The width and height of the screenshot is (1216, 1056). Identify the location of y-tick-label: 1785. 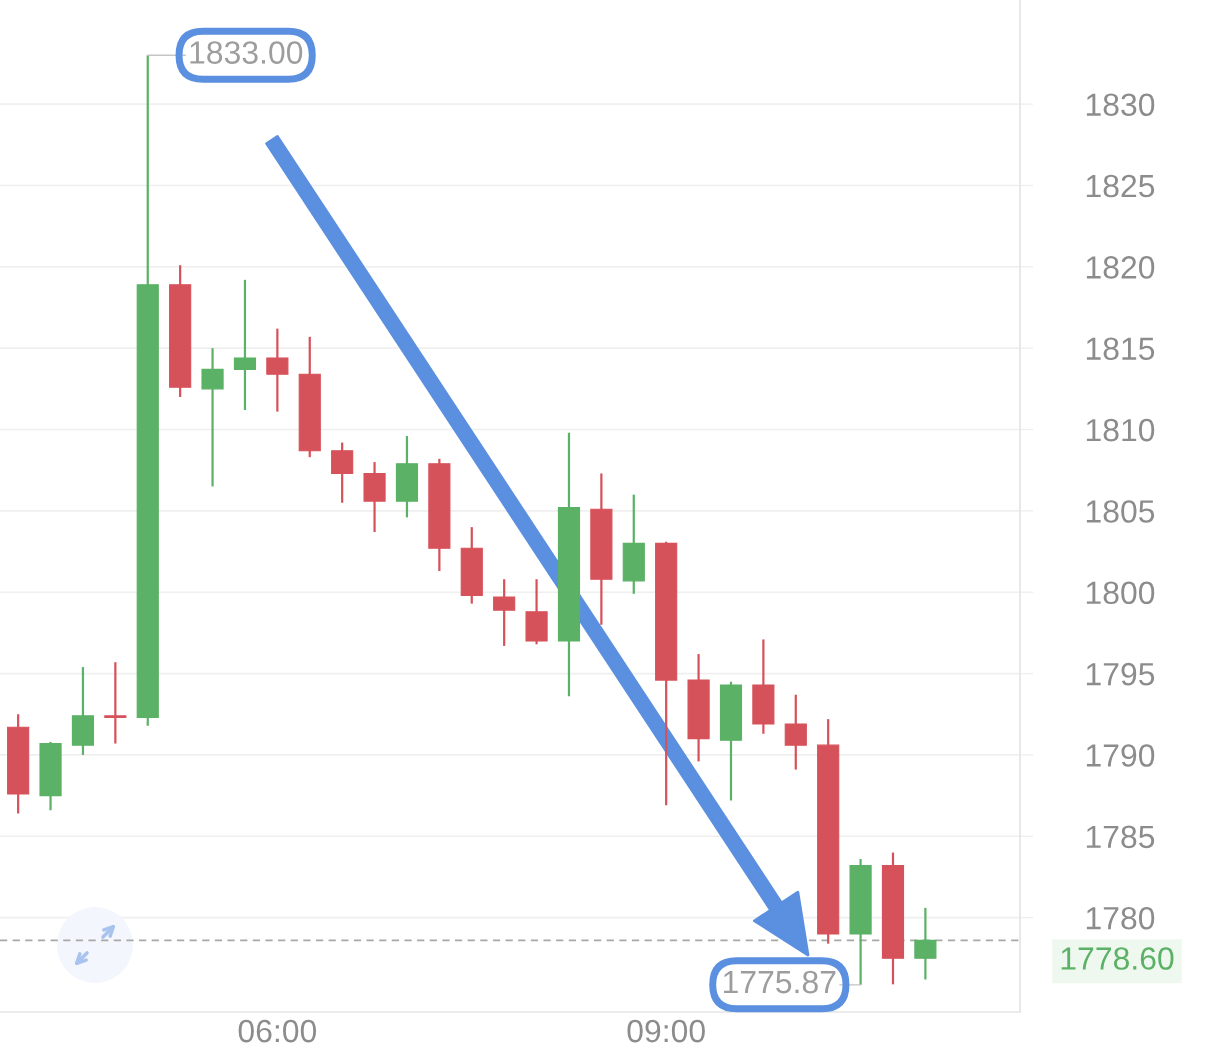
(1120, 837).